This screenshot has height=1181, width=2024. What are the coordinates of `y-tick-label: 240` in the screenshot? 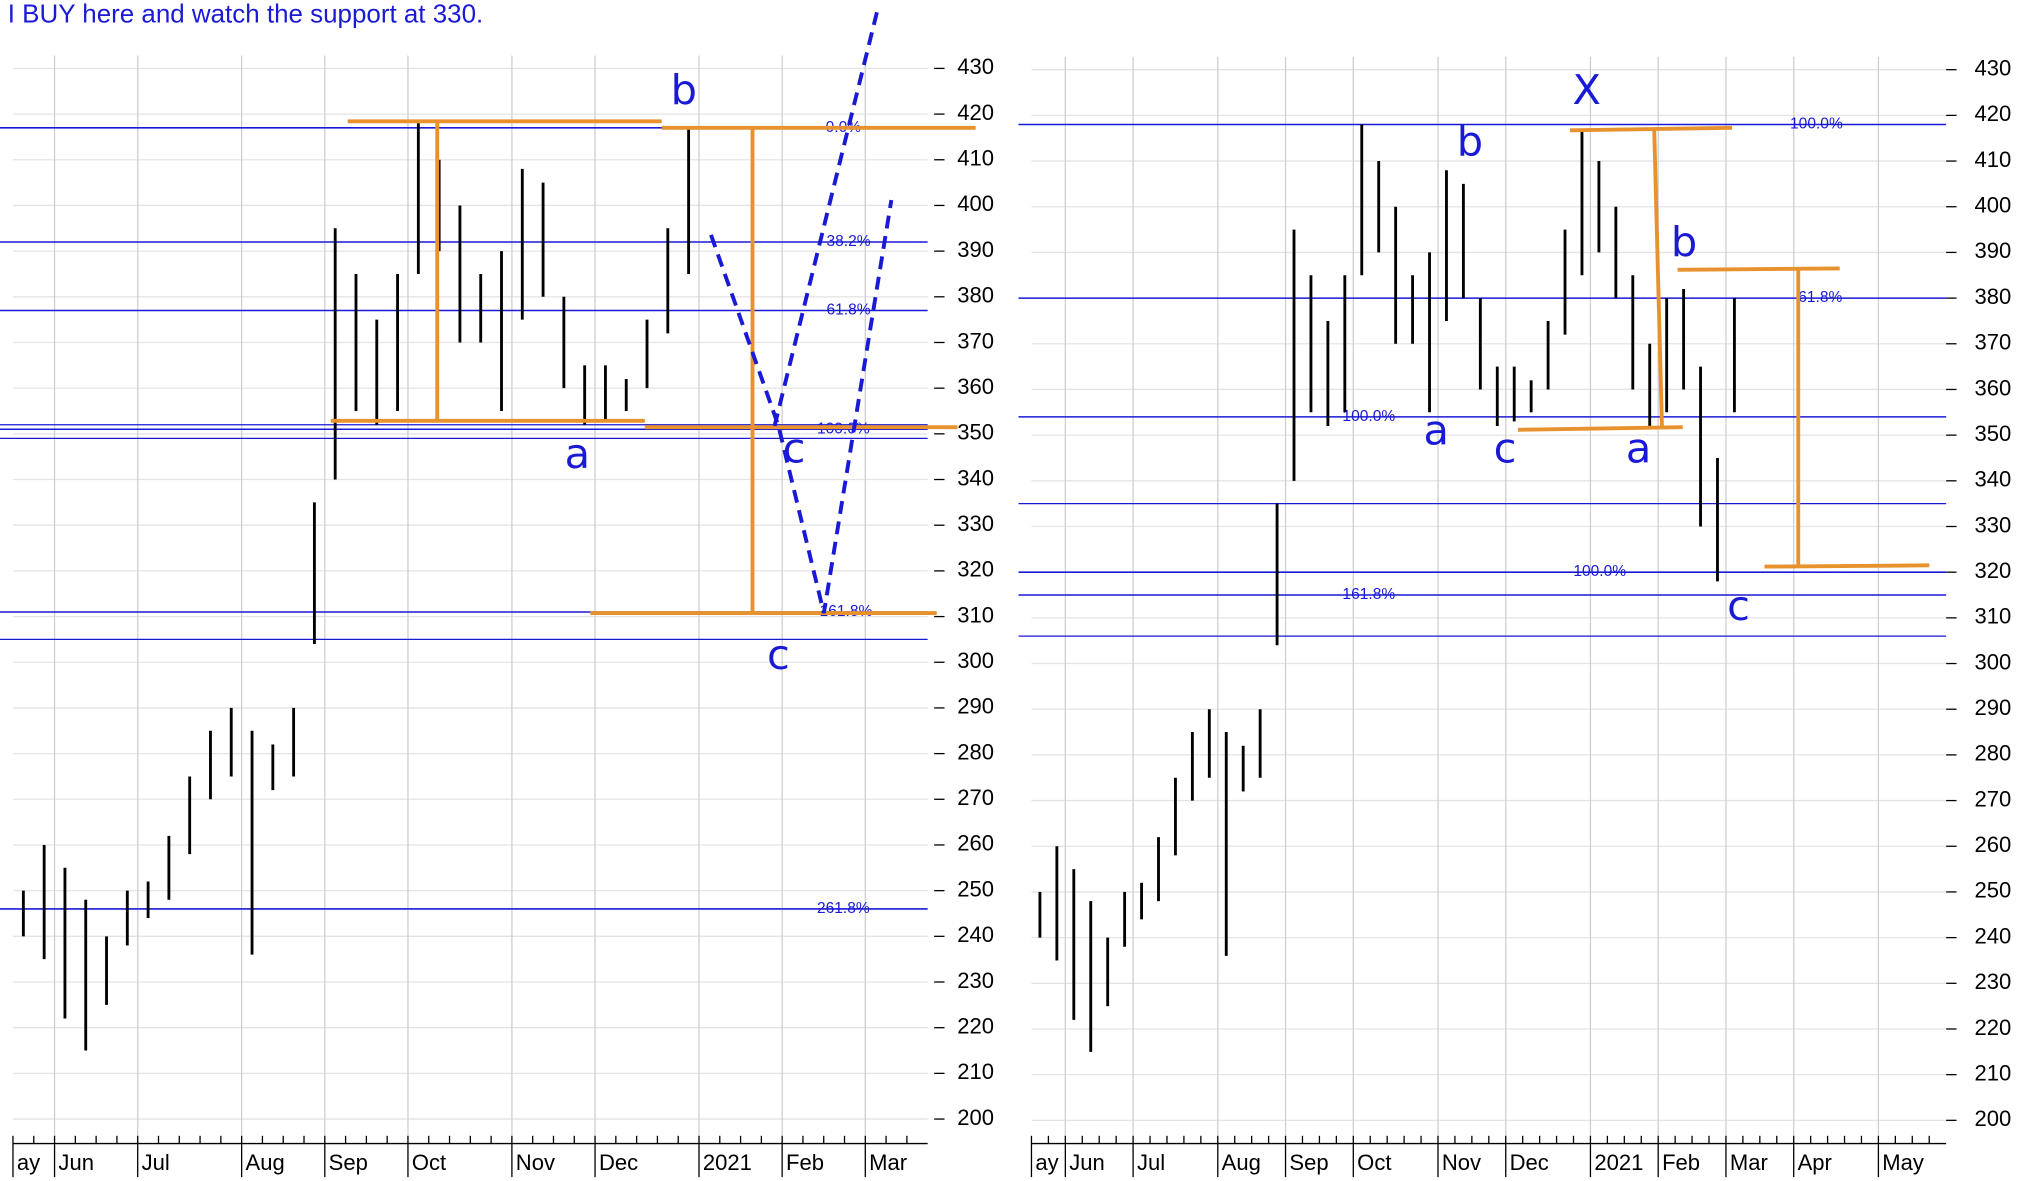 It's located at (975, 934).